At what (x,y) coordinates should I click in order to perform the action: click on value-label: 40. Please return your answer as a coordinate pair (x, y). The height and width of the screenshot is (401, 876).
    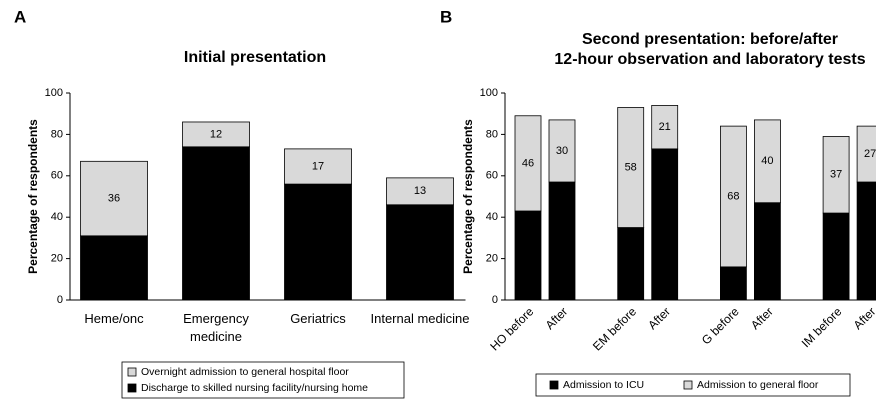
    Looking at the image, I should click on (767, 161).